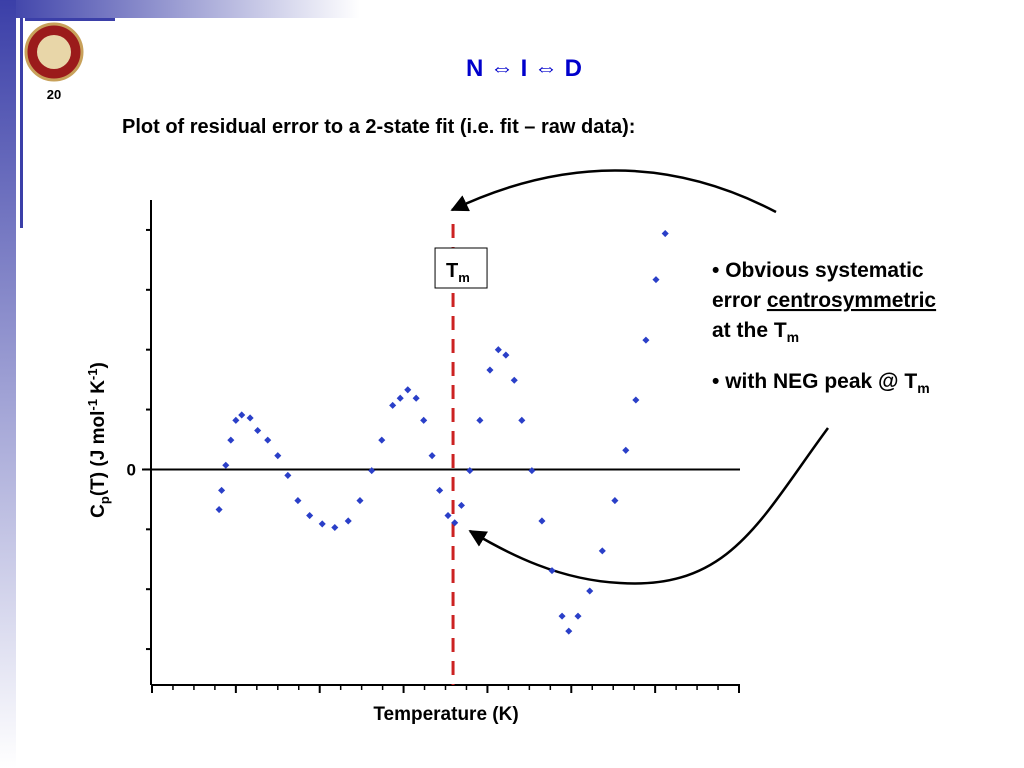 The width and height of the screenshot is (1024, 768). What do you see at coordinates (749, 330) in the screenshot?
I see `bullet-text: at the T` at bounding box center [749, 330].